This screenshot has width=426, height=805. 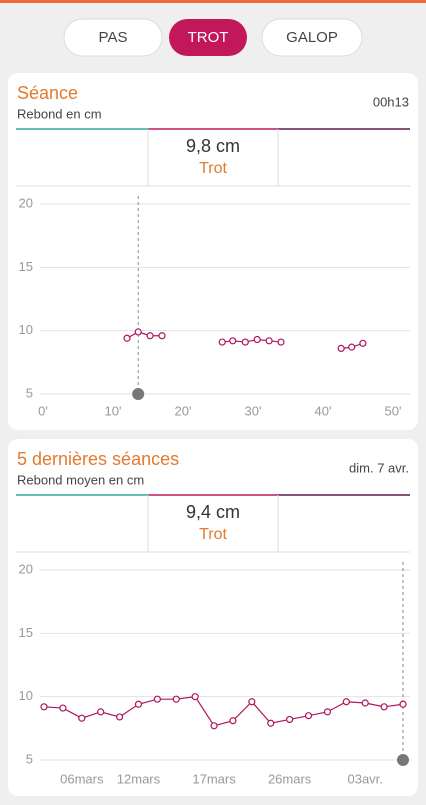 I want to click on card-info: 00h13, so click(x=391, y=101).